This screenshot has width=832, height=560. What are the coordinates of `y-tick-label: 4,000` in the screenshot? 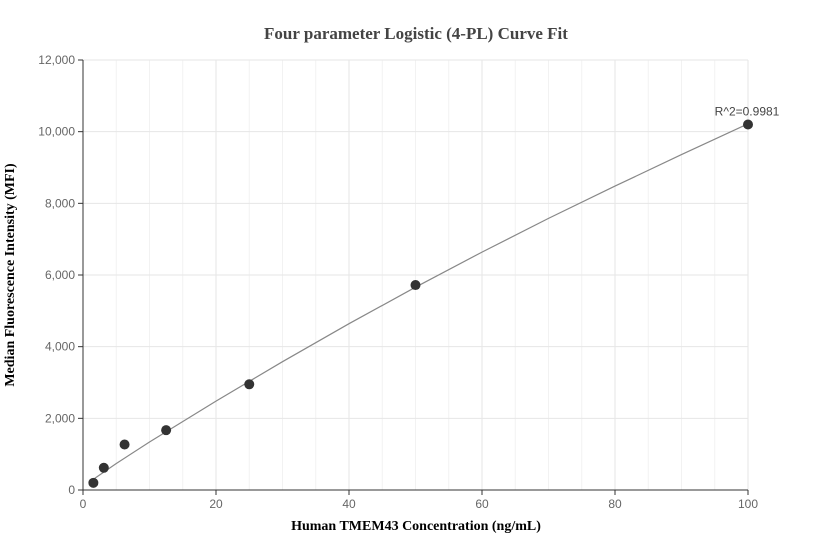 It's located at (60, 347).